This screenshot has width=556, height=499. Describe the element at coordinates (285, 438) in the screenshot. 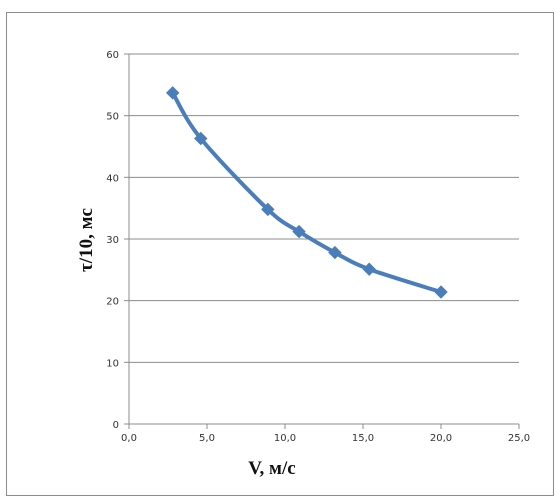

I see `x-tick-label-2: 10,0` at that location.